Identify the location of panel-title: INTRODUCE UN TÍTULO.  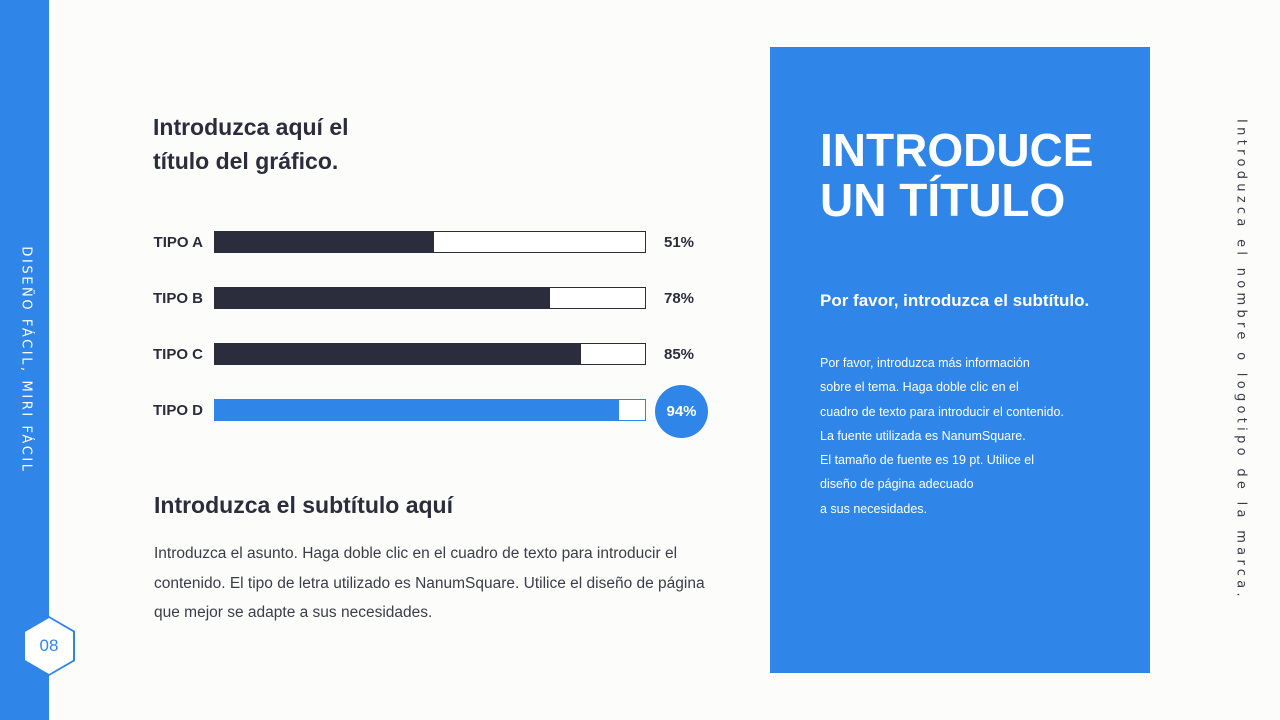
(980, 175).